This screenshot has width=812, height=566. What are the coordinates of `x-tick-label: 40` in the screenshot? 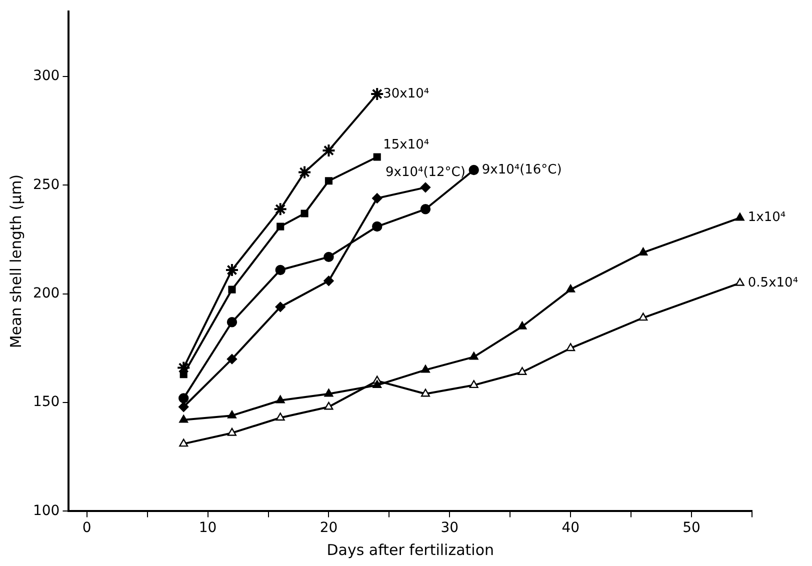 It's located at (571, 528).